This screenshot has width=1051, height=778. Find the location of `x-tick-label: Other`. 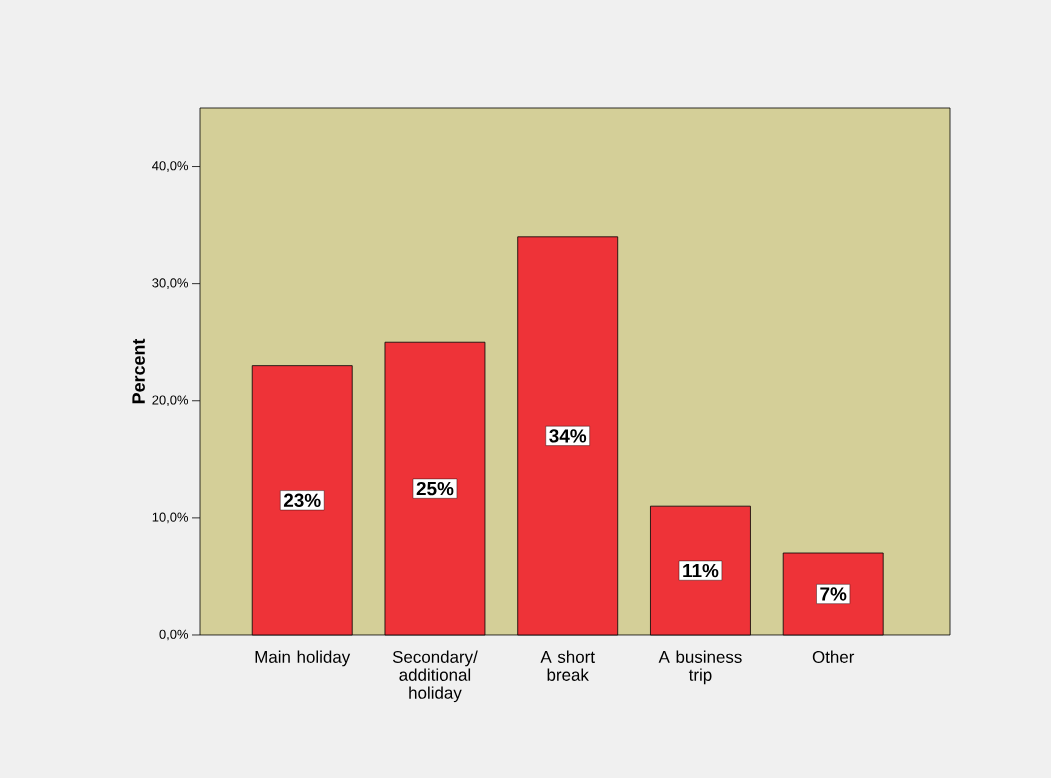

x-tick-label: Other is located at coordinates (833, 656).